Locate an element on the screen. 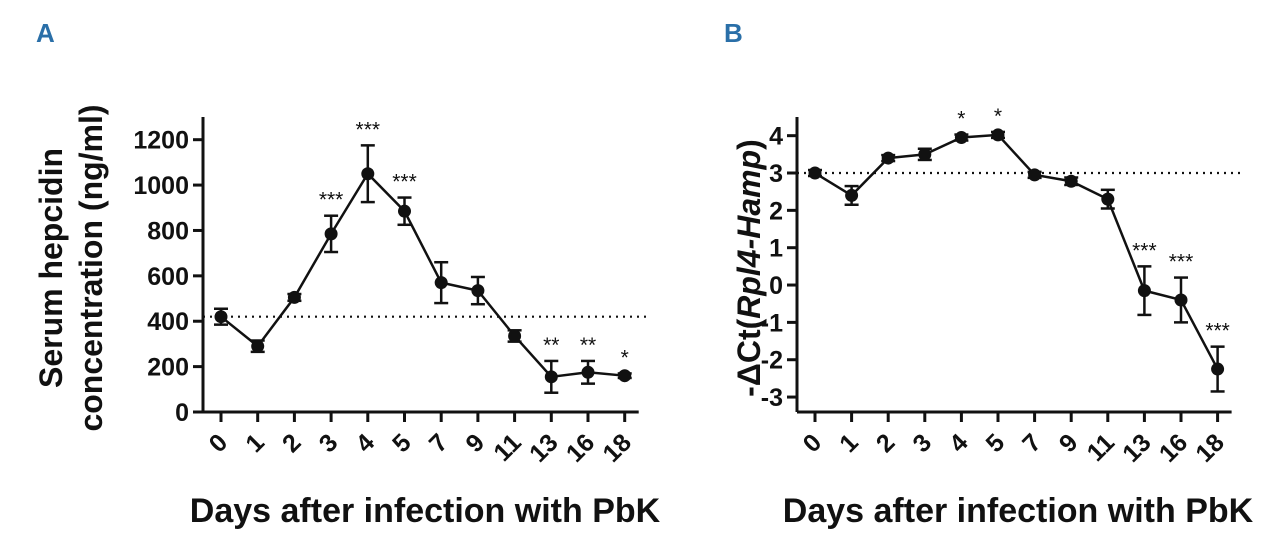  x-tick-label-b: 13 is located at coordinates (1136, 447).